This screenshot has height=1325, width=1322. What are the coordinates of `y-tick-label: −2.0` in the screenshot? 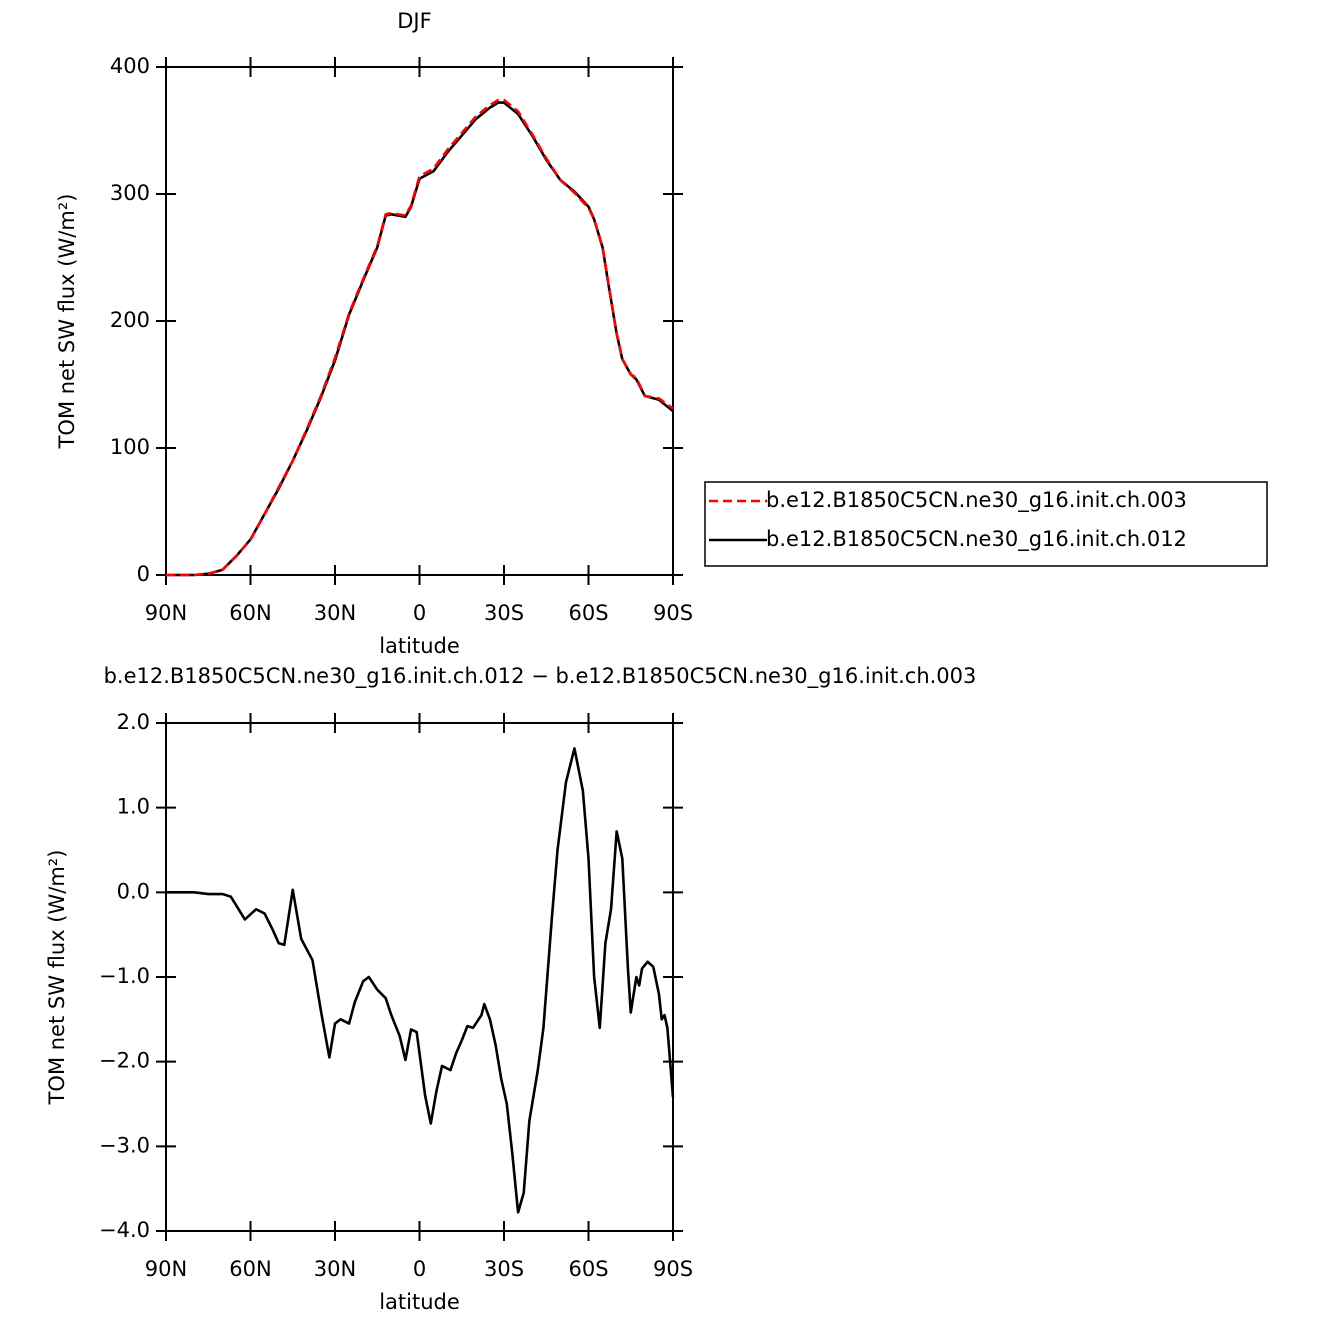 It's located at (124, 1061).